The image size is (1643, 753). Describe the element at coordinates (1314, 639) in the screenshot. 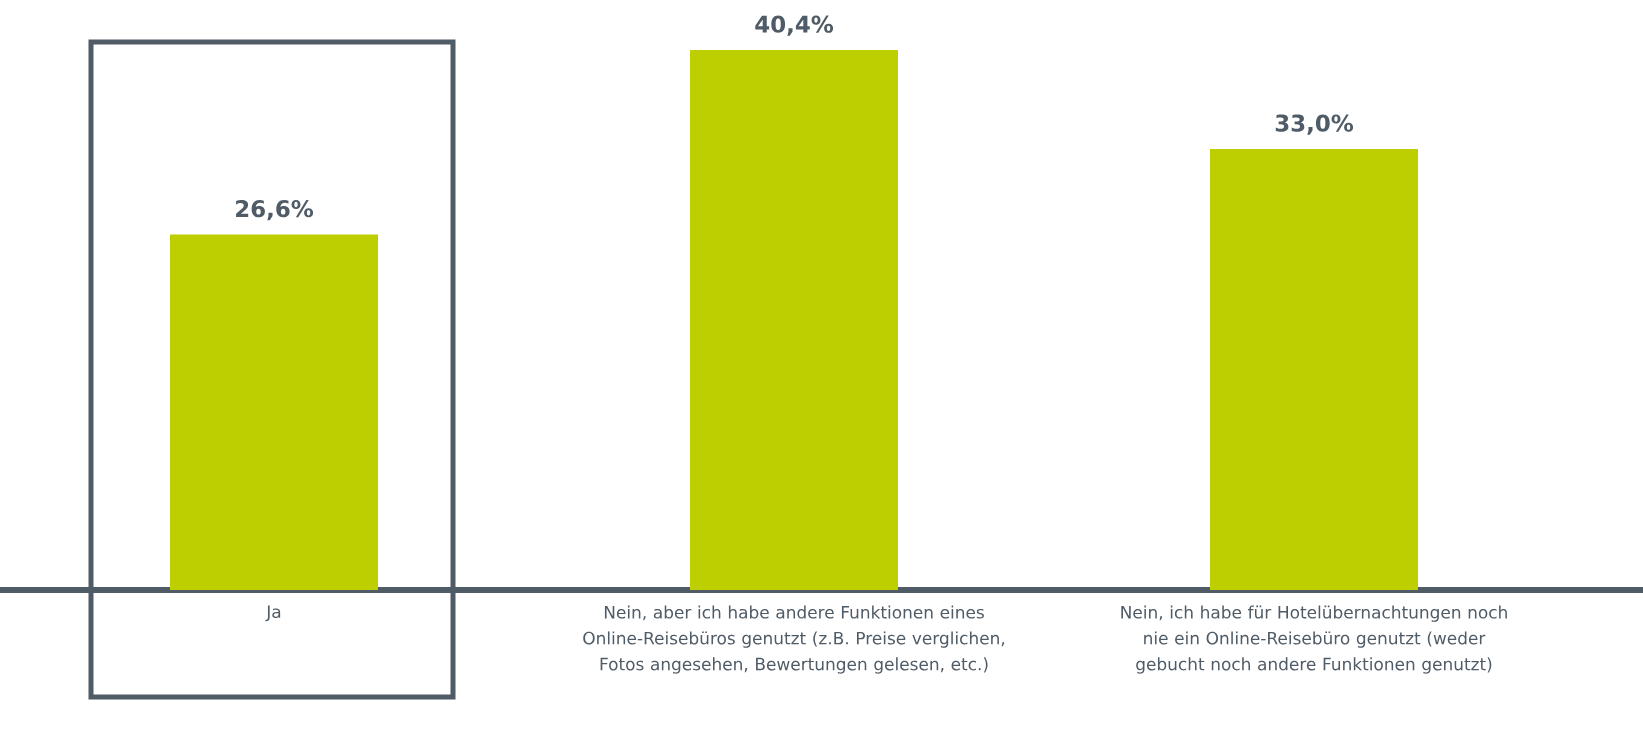

I see `x-tick-label: Nein, ich habe für Hotelübernachtungen noch nie ein Online-Reisebüro genutzt (weder gebucht noch andere Funktionen genutzt)` at that location.